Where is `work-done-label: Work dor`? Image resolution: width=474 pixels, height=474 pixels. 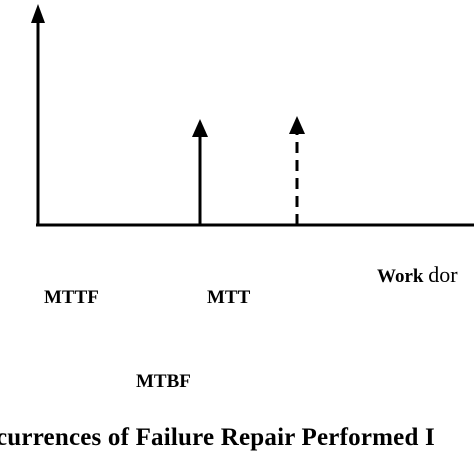
work-done-label: Work dor is located at coordinates (417, 274).